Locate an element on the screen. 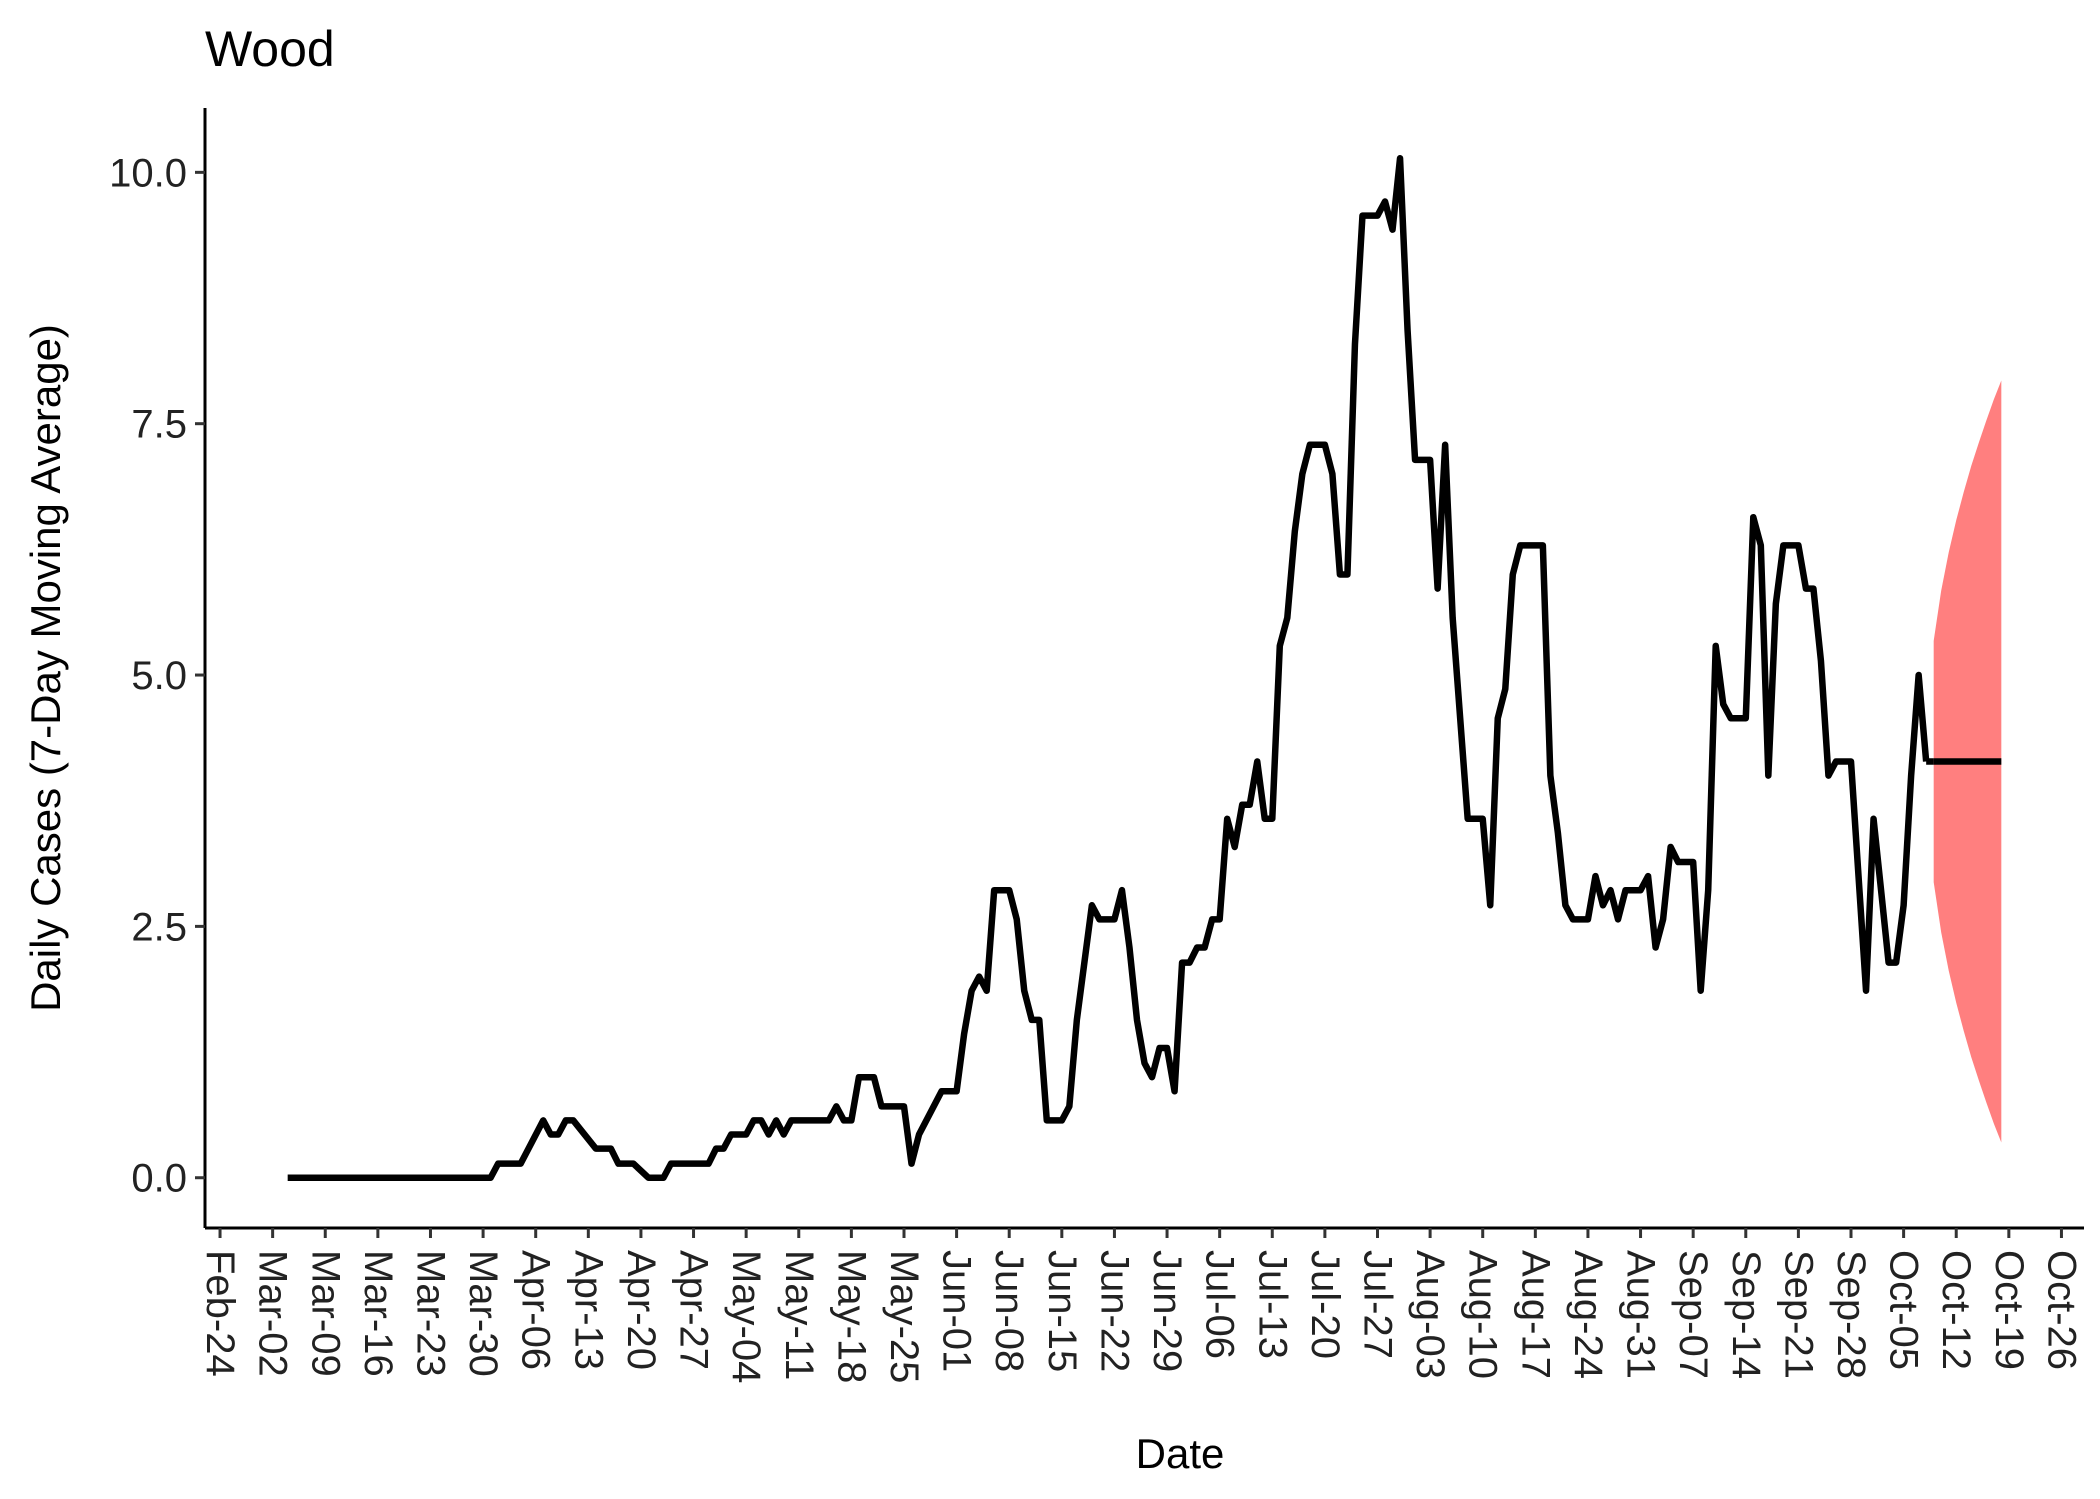 The width and height of the screenshot is (2100, 1499). y-tick-label: 10.0 is located at coordinates (148, 173).